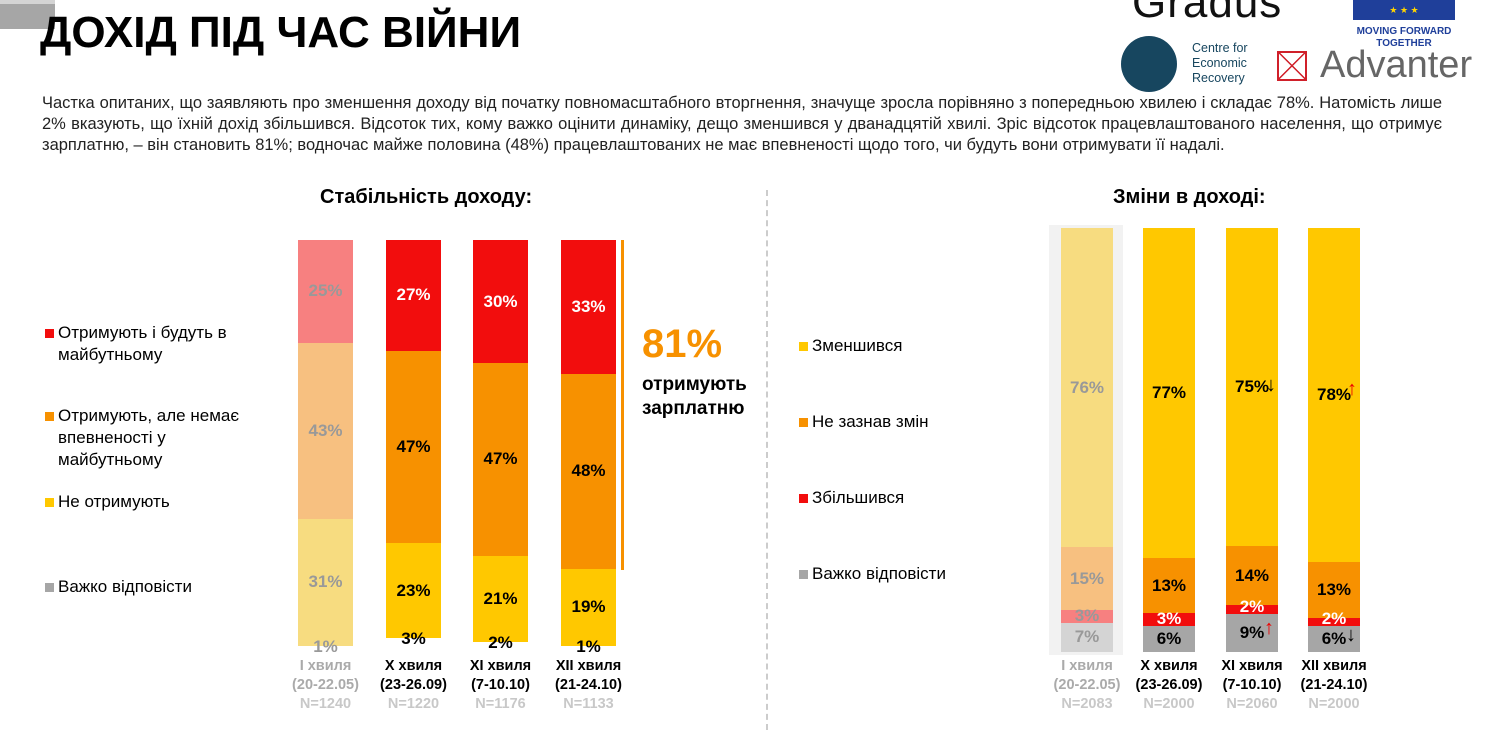  Describe the element at coordinates (1252, 704) in the screenshot. I see `sample-size: N=2060` at that location.